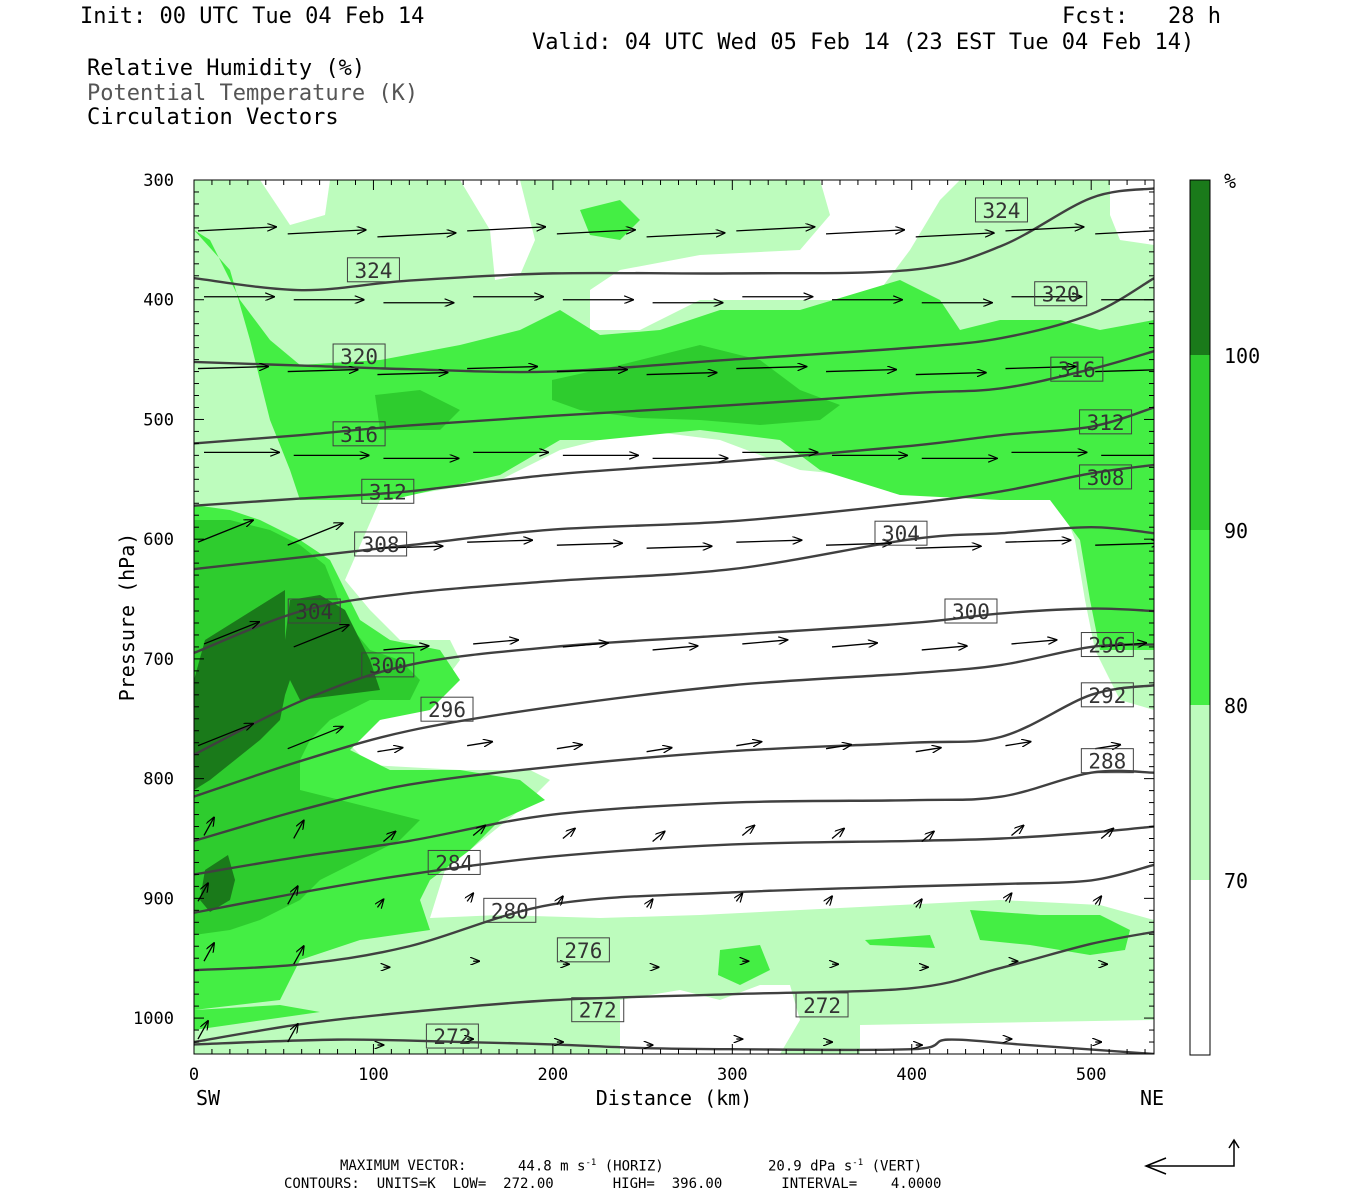  I want to click on theta-label-292: 292, so click(1107, 695).